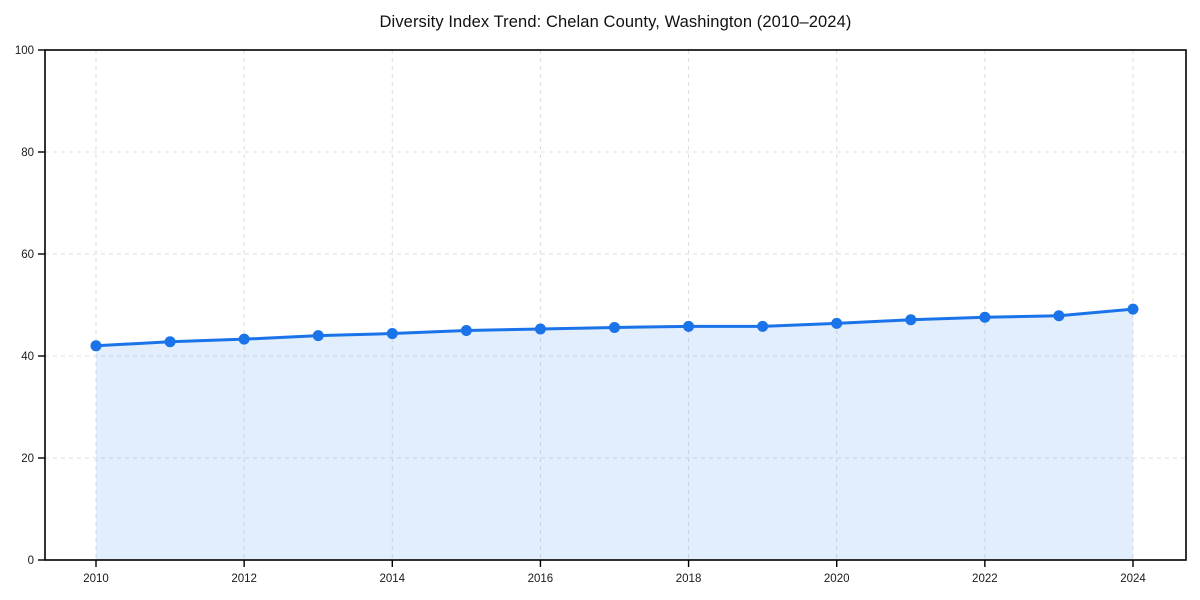  I want to click on y-tick-label: 20, so click(27, 459).